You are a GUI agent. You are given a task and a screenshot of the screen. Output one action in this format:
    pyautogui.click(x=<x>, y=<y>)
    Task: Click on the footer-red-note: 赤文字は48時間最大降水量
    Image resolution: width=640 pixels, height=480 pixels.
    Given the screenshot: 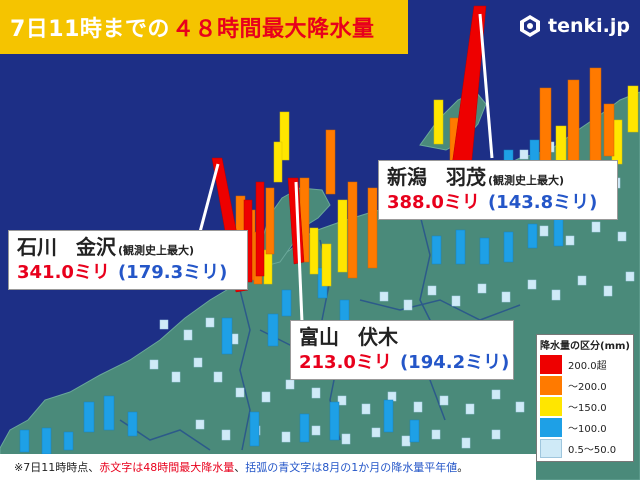 What is the action you would take?
    pyautogui.click(x=167, y=467)
    